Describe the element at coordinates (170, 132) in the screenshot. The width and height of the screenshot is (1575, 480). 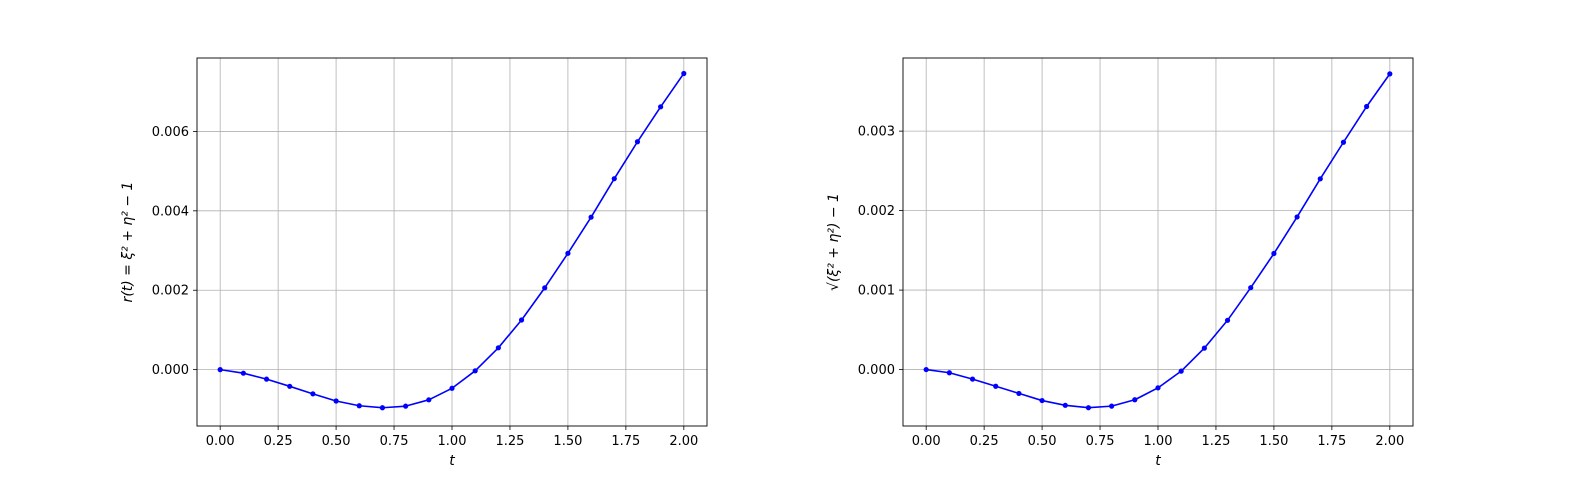
I see `y-tick-label: 0.006` at that location.